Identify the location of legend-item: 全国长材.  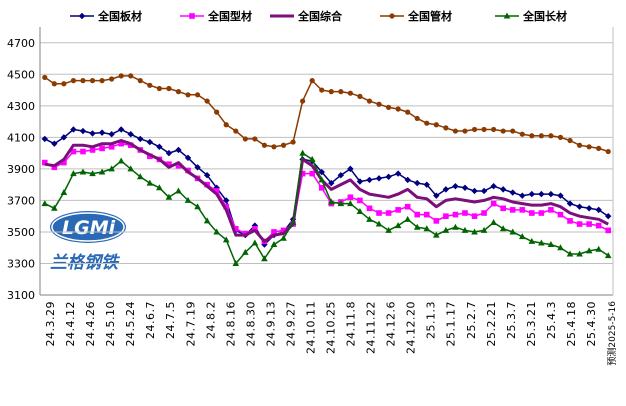
(531, 16).